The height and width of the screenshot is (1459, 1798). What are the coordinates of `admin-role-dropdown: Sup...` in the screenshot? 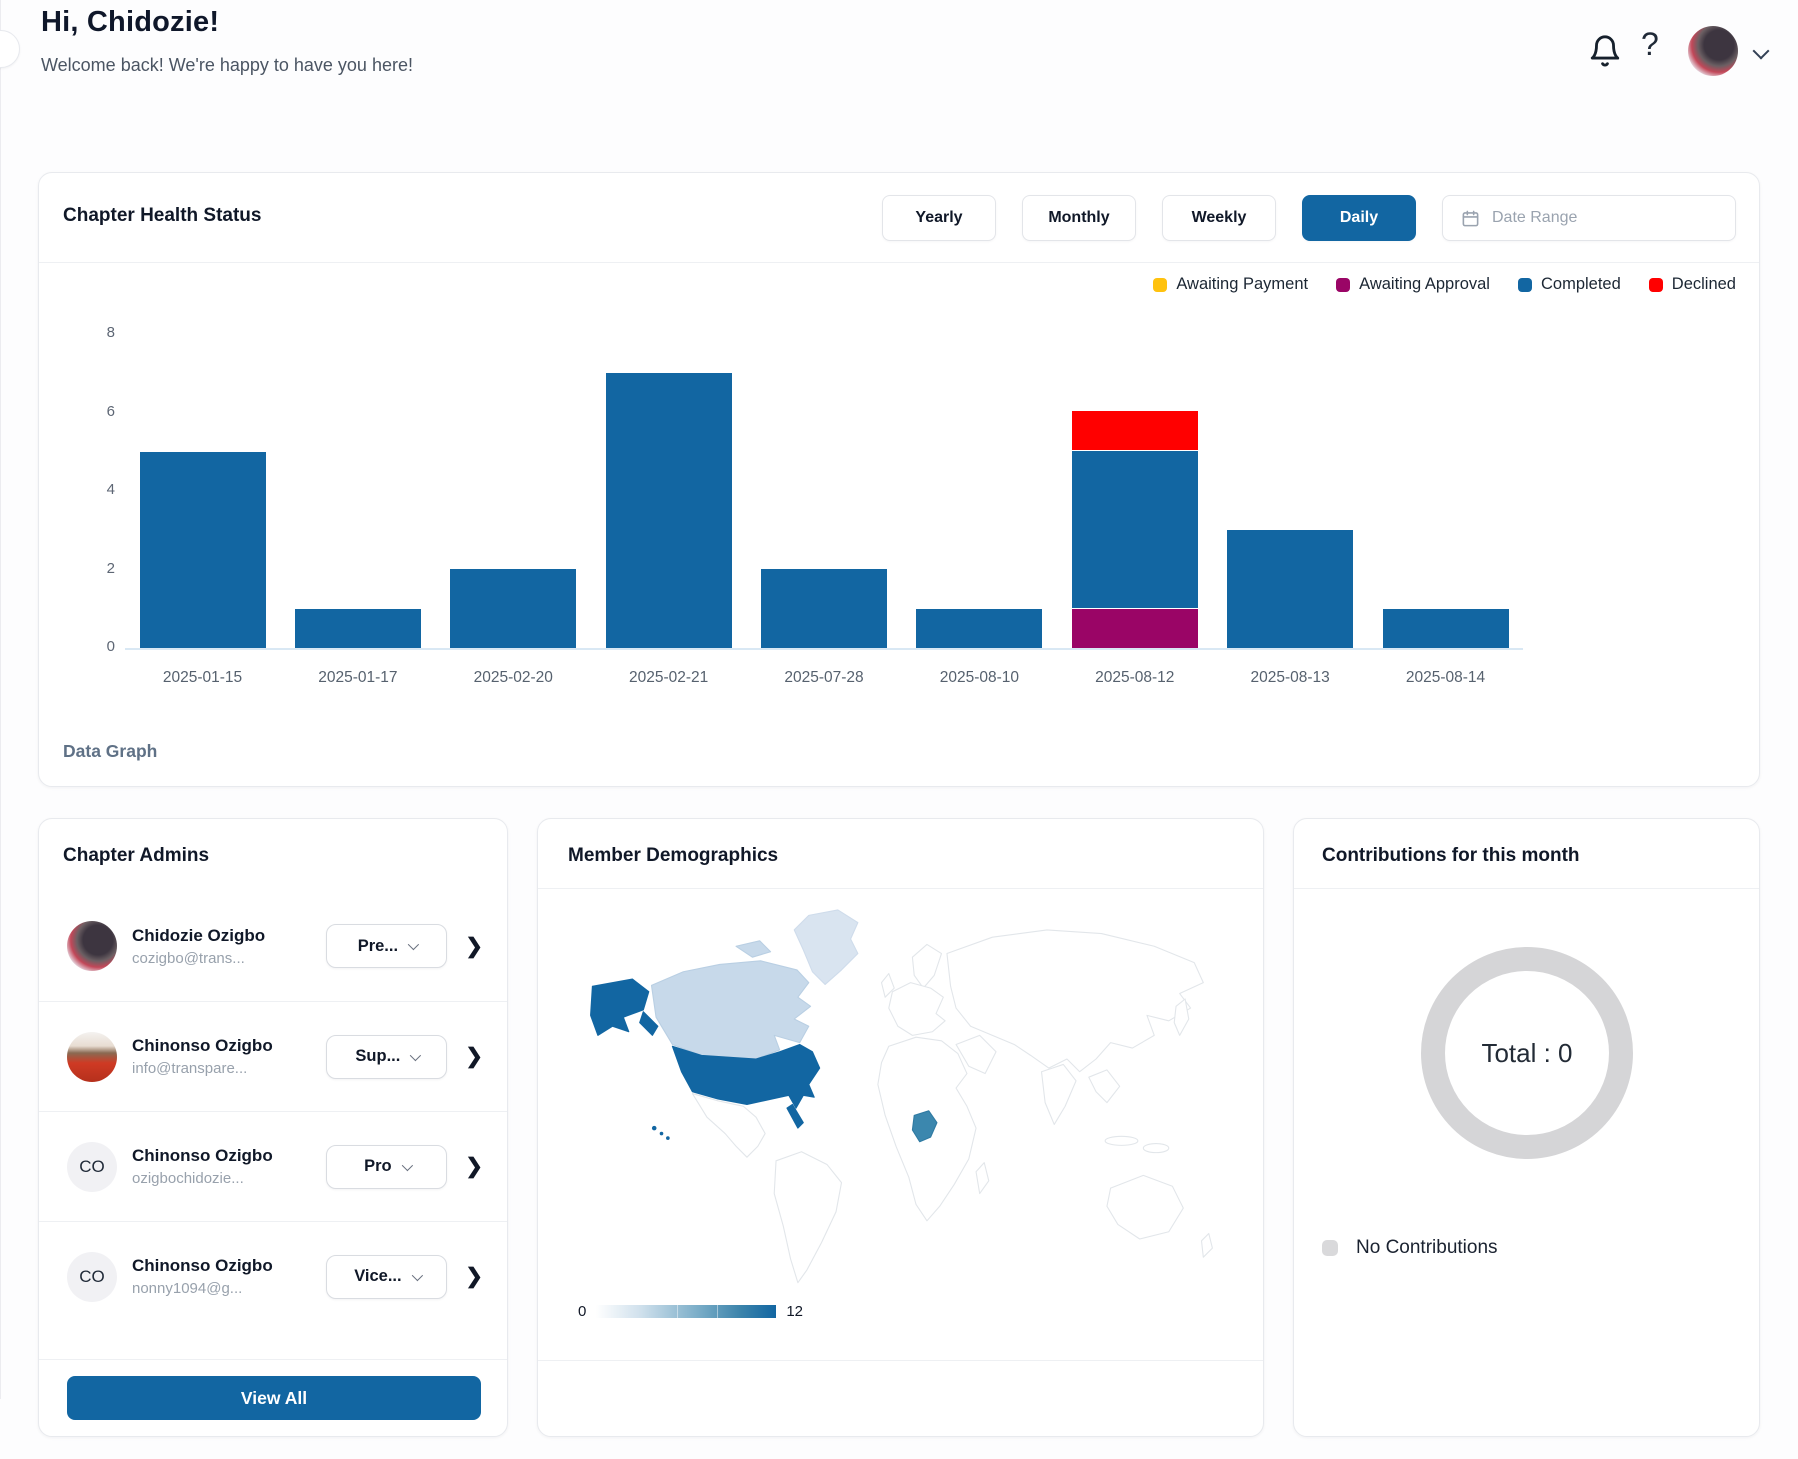 It's located at (387, 1056).